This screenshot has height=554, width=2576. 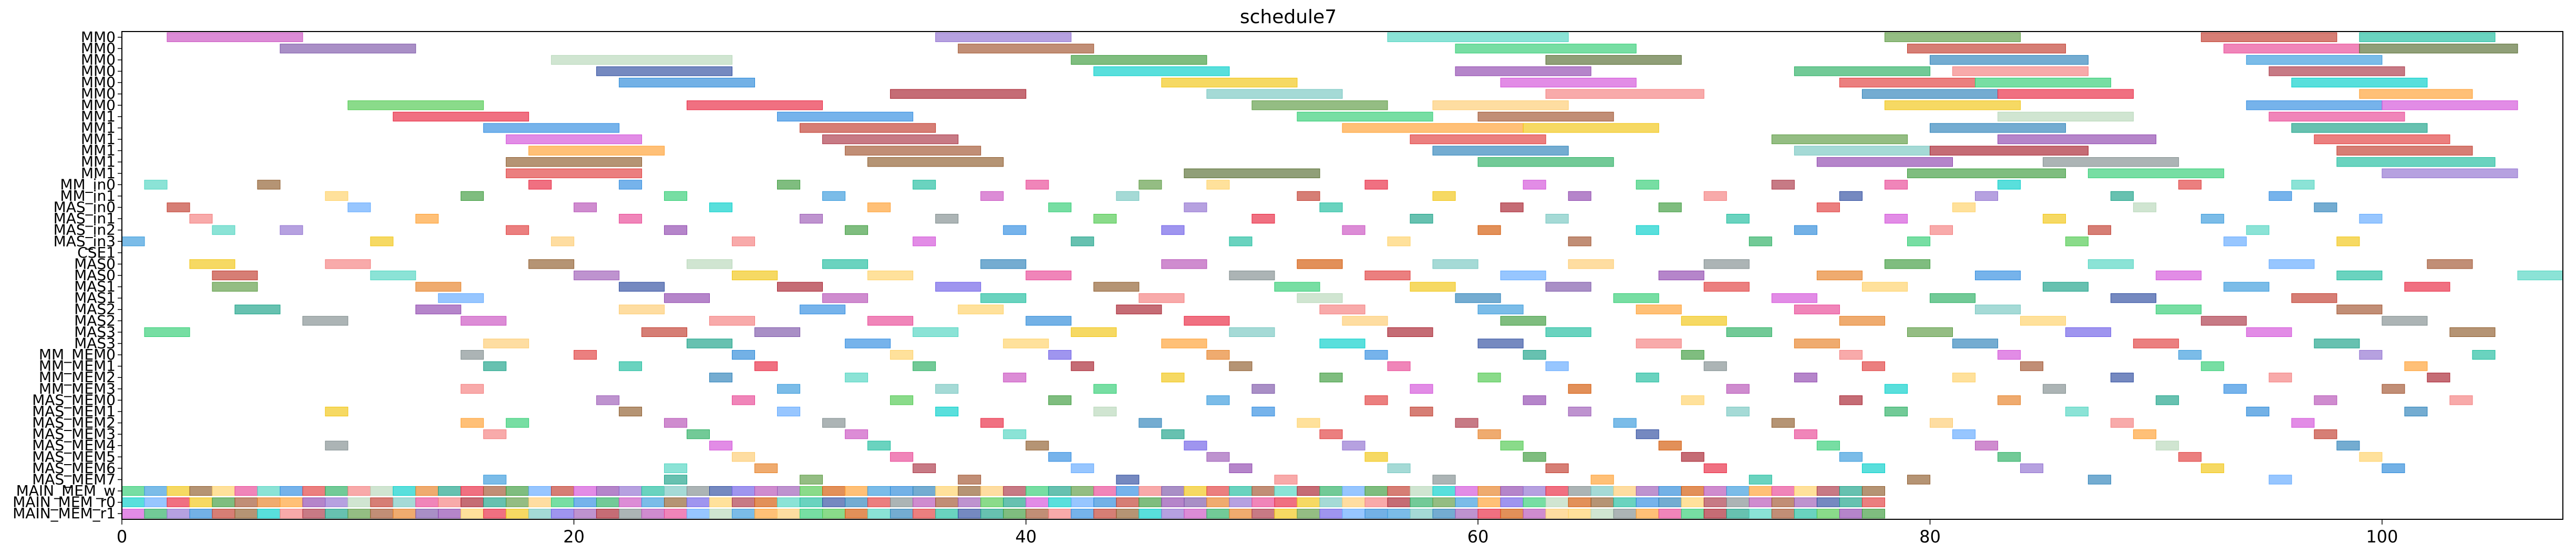 What do you see at coordinates (85, 241) in the screenshot?
I see `row-label: MAS_in3` at bounding box center [85, 241].